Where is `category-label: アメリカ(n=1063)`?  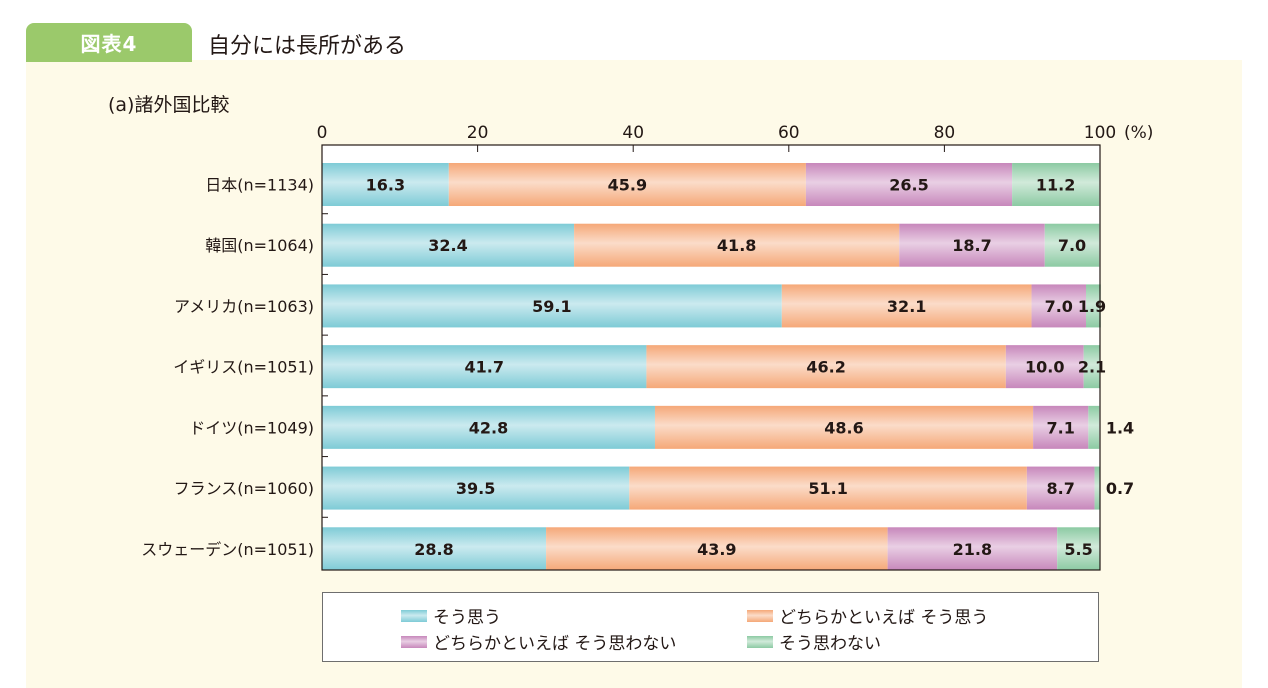
category-label: アメリカ(n=1063) is located at coordinates (244, 306).